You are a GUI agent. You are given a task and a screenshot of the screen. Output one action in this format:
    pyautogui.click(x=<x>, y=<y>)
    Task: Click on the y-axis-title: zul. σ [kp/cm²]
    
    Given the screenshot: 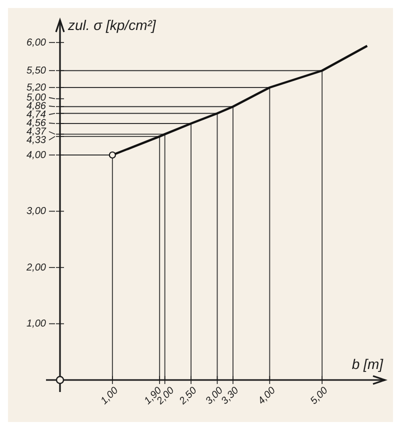 What is the action you would take?
    pyautogui.click(x=112, y=24)
    